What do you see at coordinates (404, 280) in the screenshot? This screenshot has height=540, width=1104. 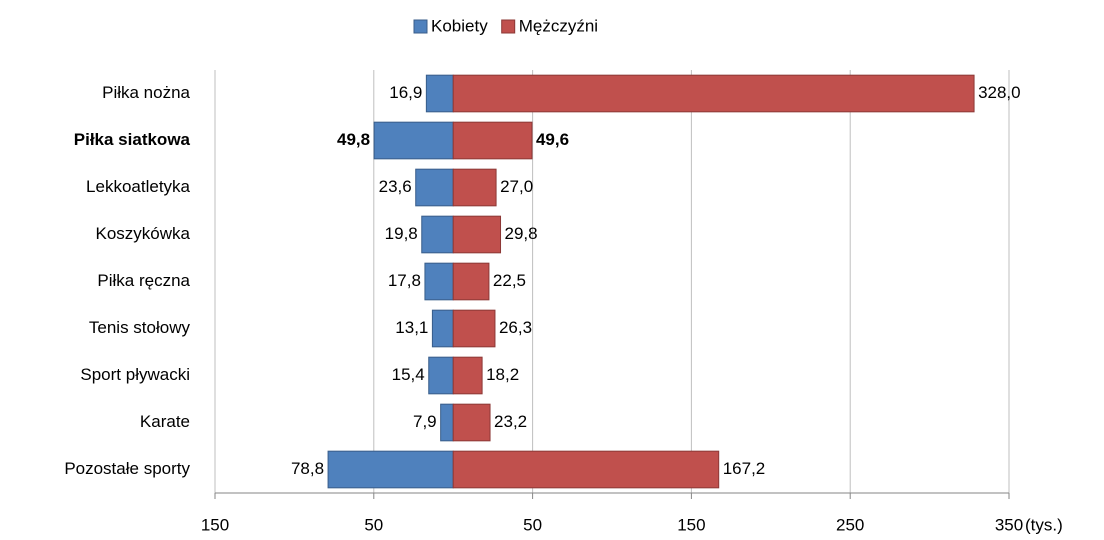 I see `data-label: 17,8` at bounding box center [404, 280].